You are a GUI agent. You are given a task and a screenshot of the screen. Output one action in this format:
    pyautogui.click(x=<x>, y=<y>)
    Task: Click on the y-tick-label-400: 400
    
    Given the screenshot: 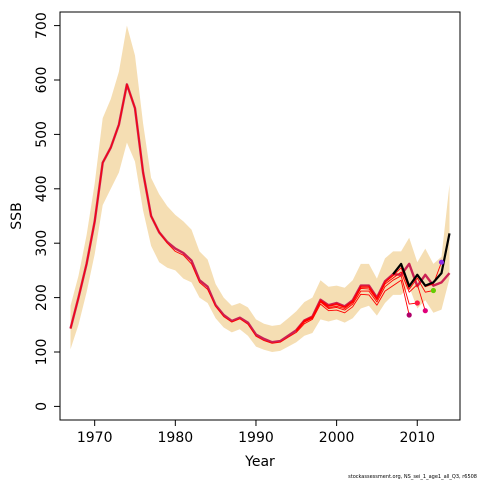 What is the action you would take?
    pyautogui.click(x=42, y=188)
    